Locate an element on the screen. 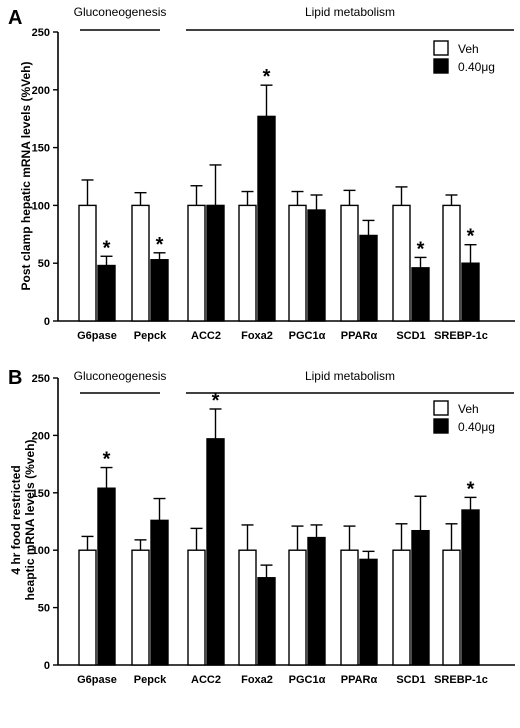  panel-b-y-tick-label: 100 is located at coordinates (41, 551).